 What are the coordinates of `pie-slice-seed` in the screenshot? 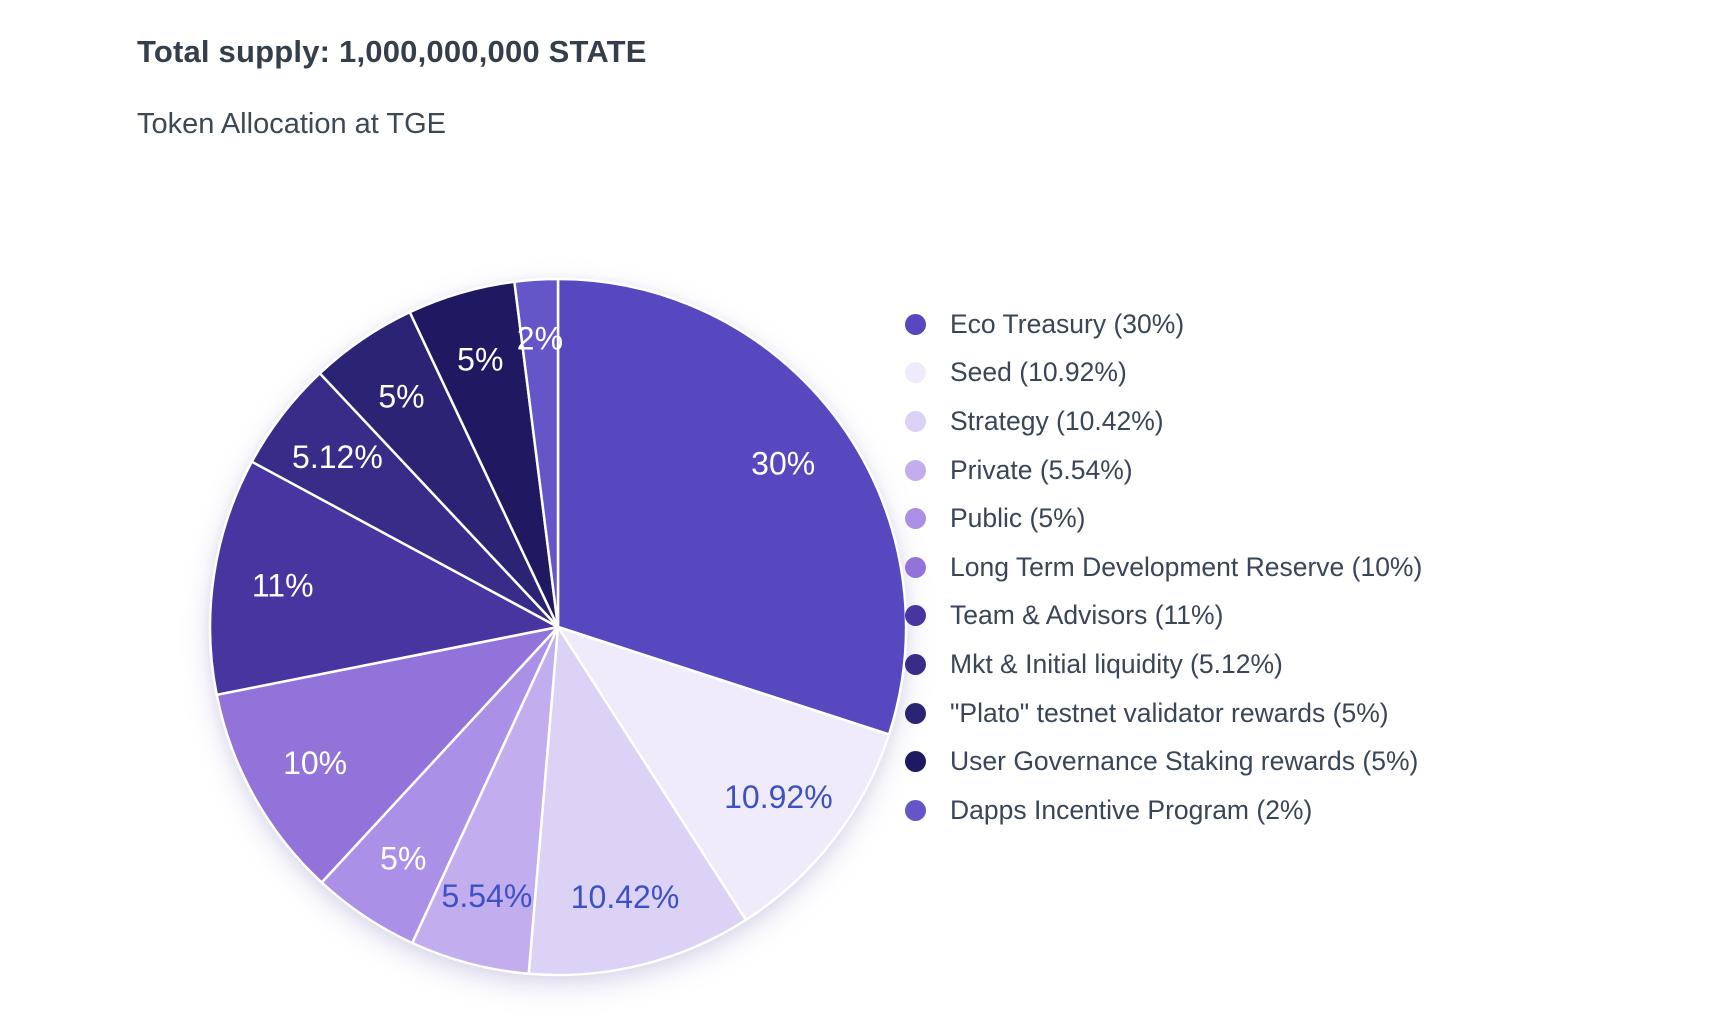 It's located at (723, 773).